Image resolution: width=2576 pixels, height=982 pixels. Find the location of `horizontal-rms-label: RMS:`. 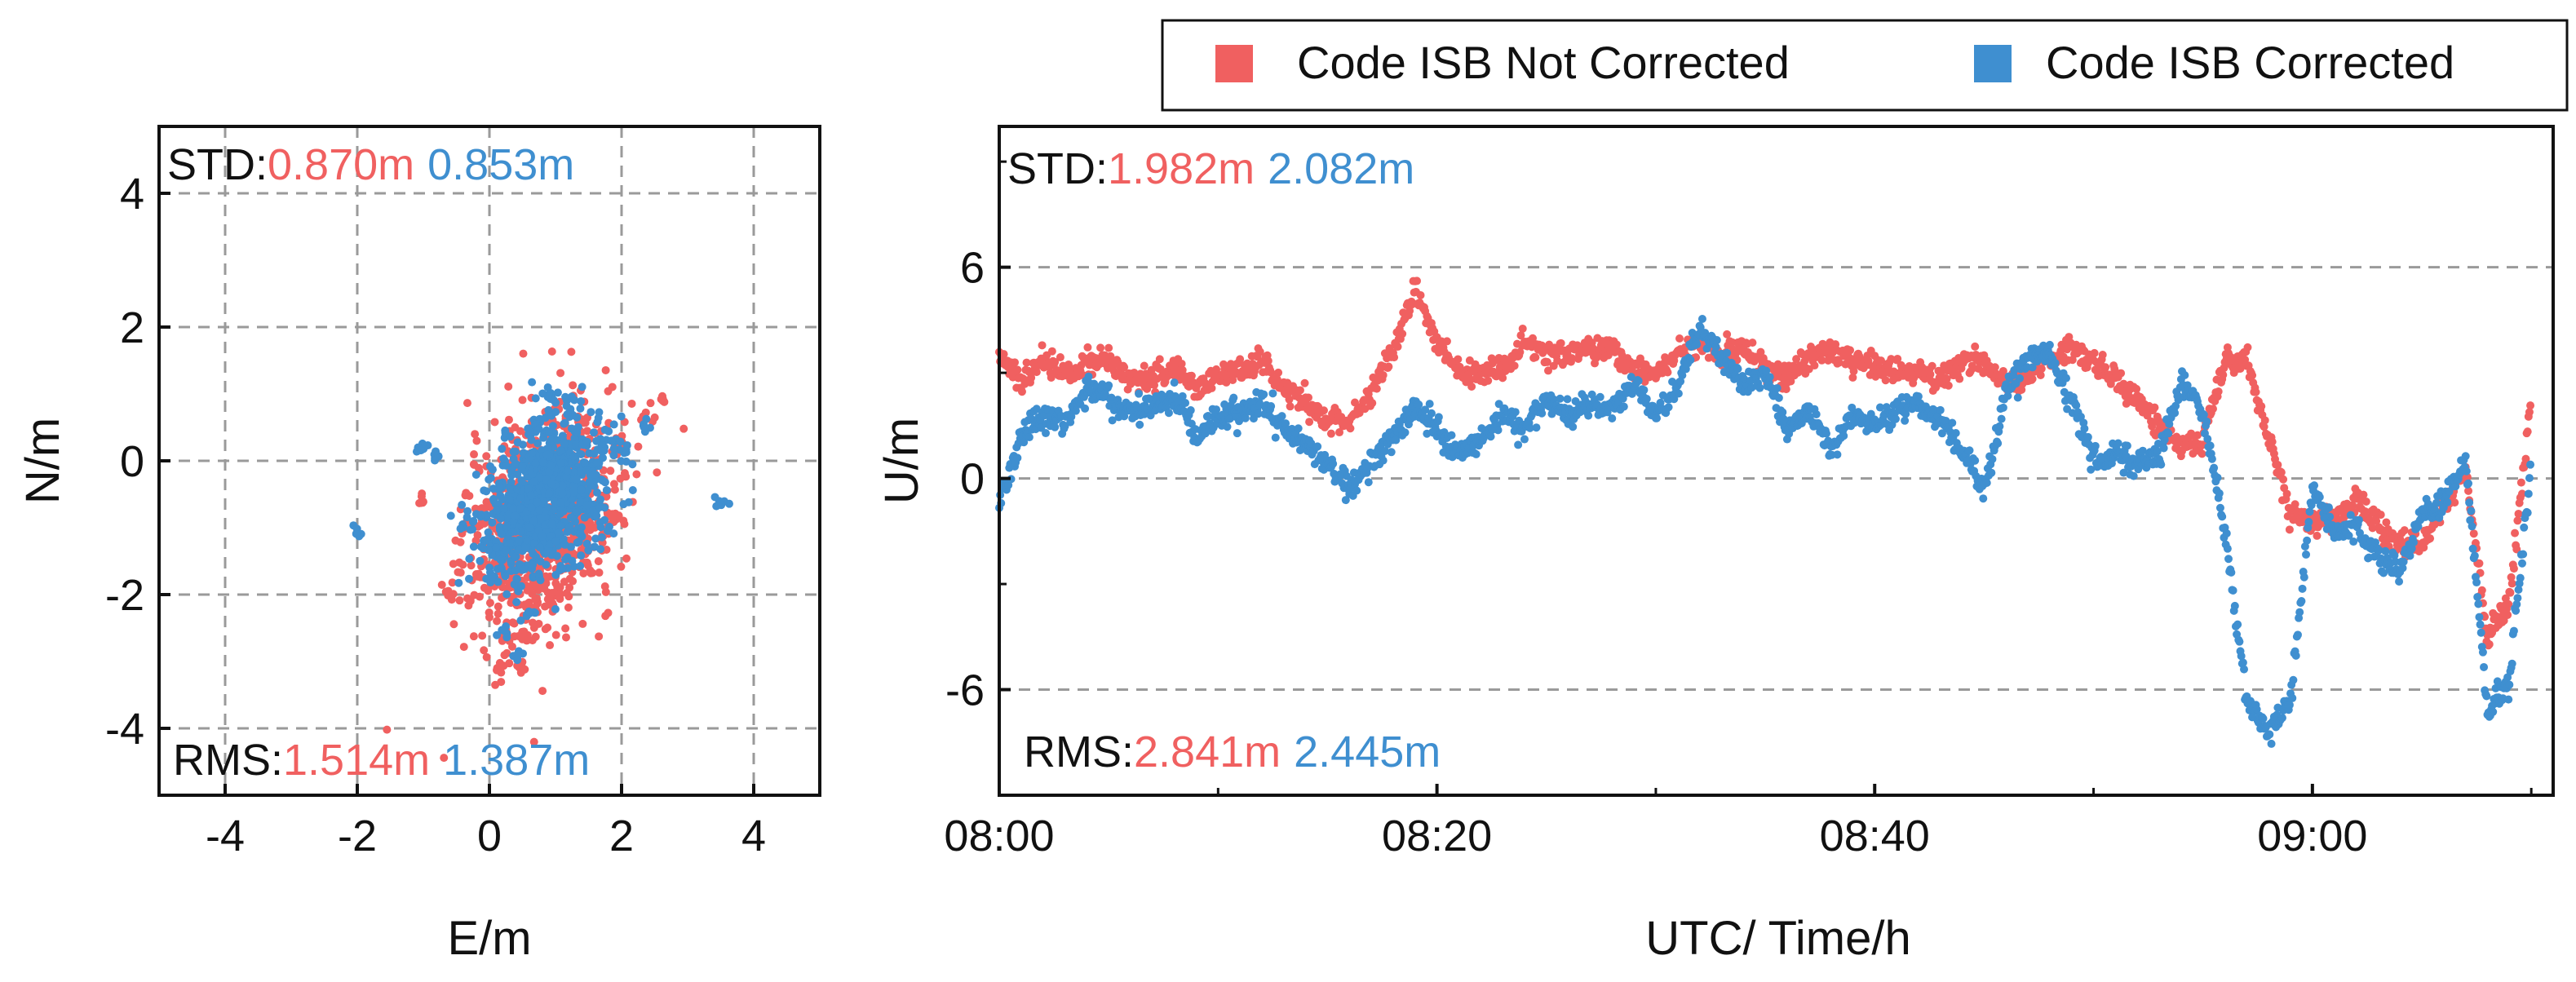

horizontal-rms-label: RMS: is located at coordinates (228, 760).